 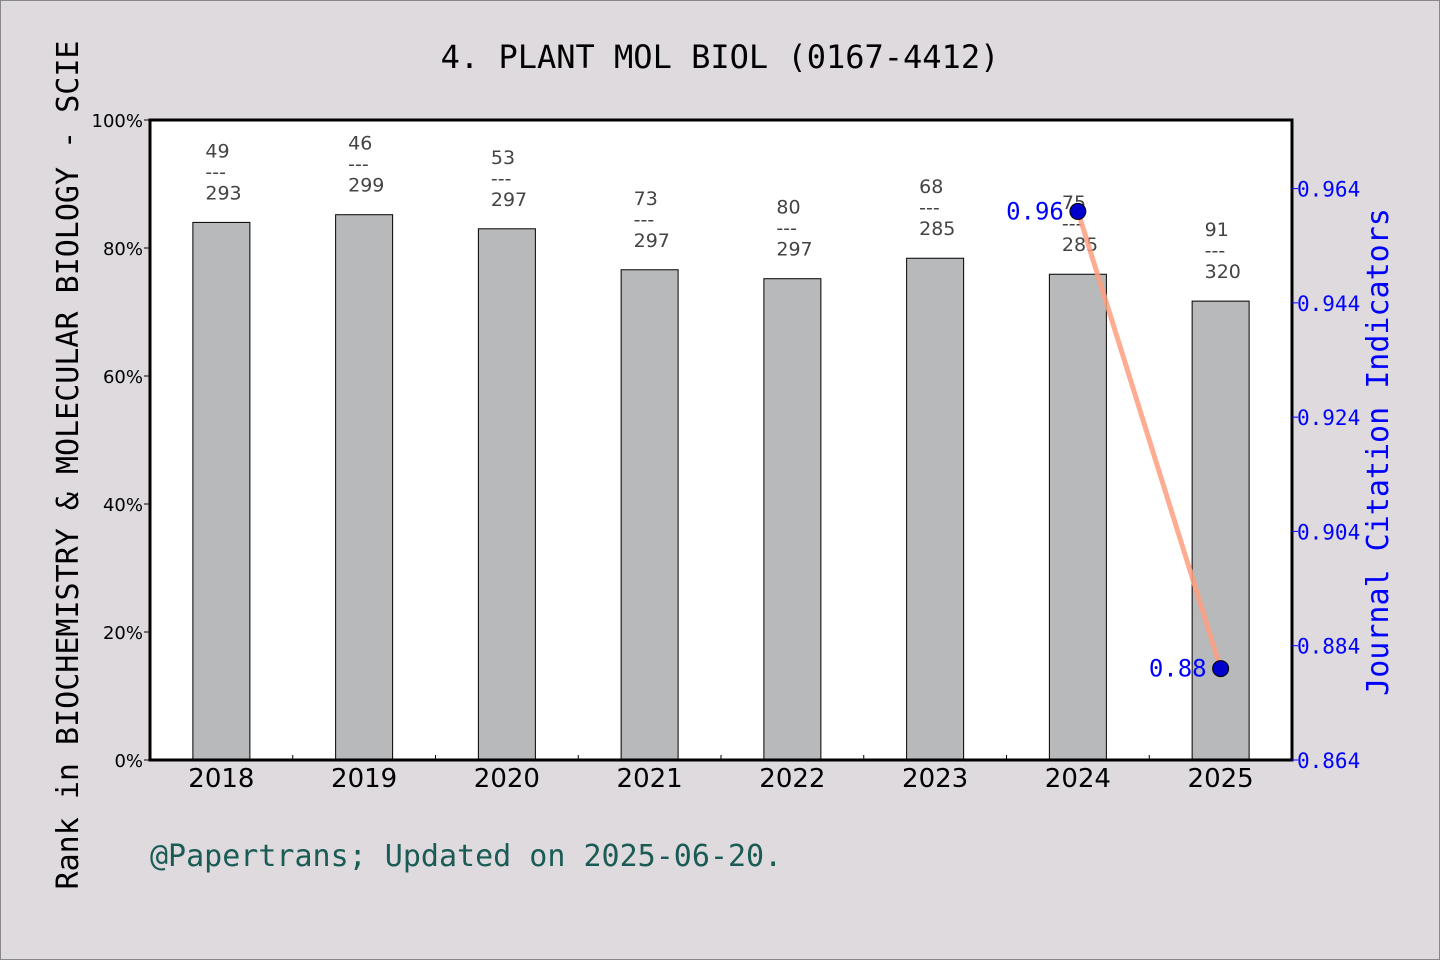 I want to click on bar-2024, so click(x=1077, y=517).